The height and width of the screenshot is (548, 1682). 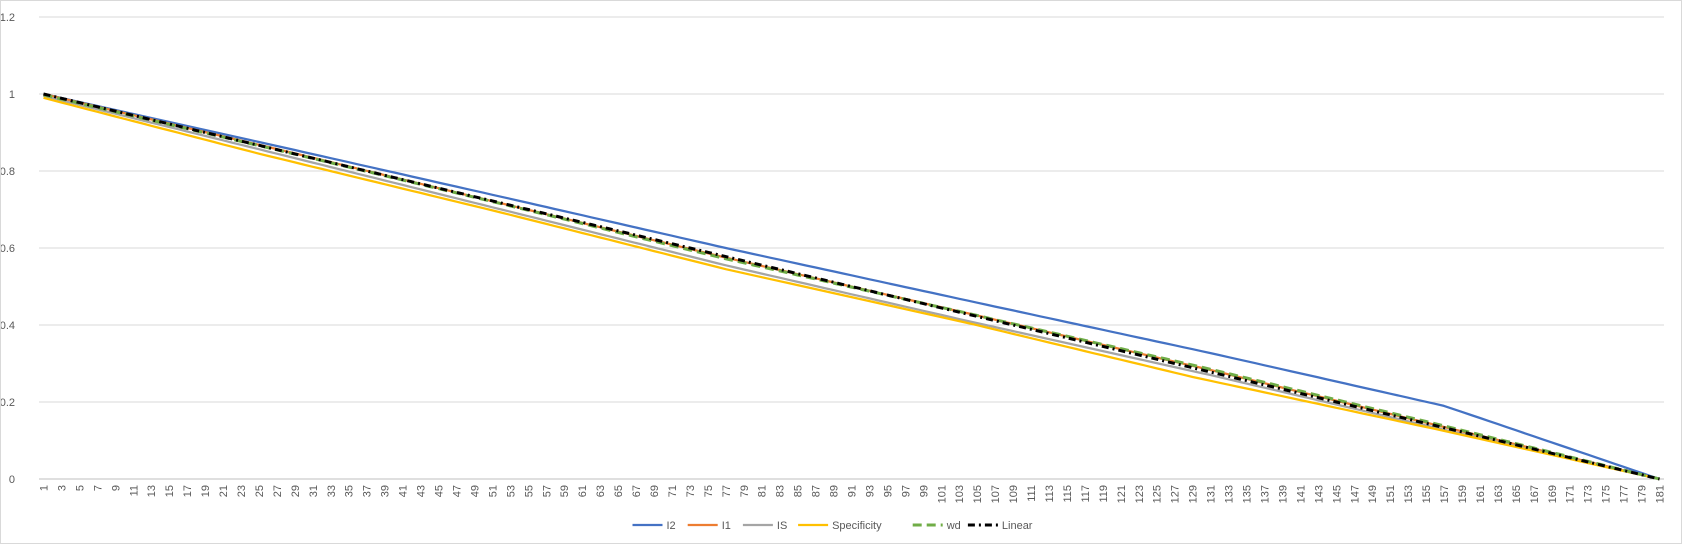 I want to click on x-tick-label: 81, so click(x=763, y=491).